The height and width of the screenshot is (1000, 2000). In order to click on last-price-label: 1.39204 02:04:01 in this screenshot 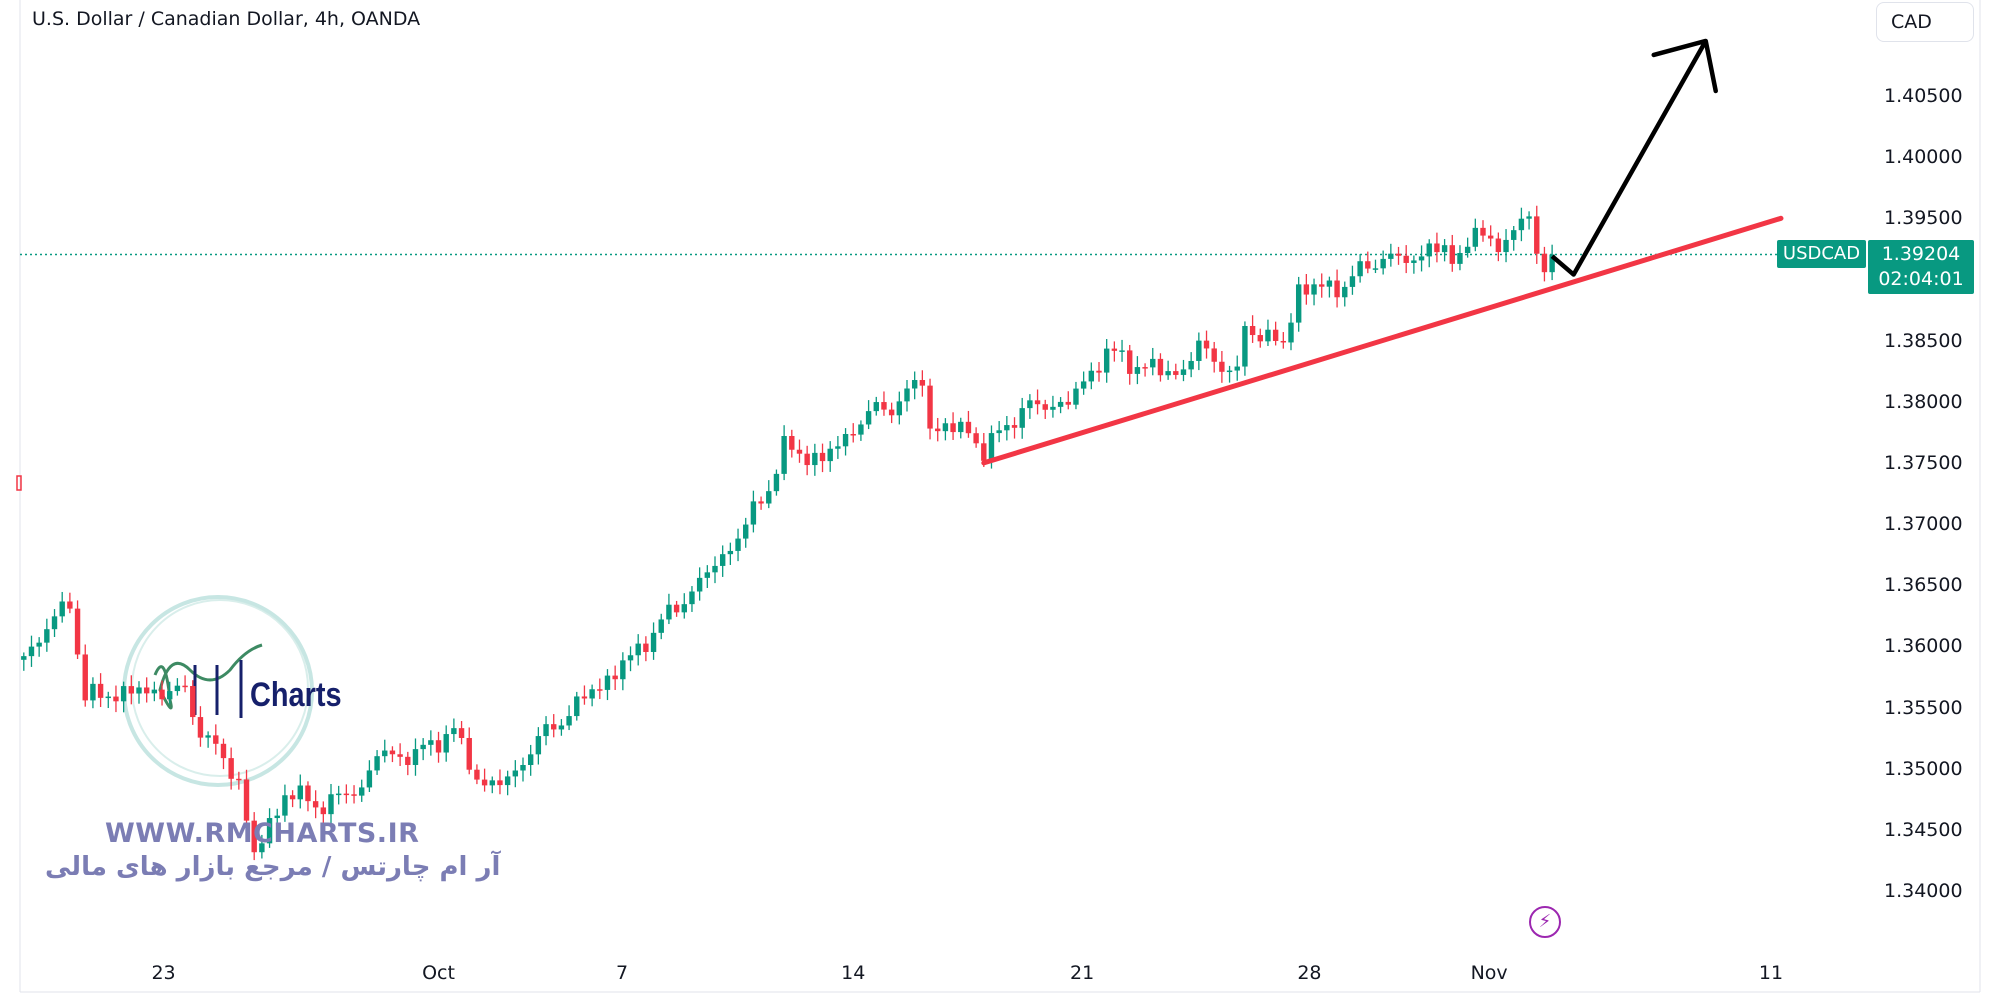, I will do `click(1921, 267)`.